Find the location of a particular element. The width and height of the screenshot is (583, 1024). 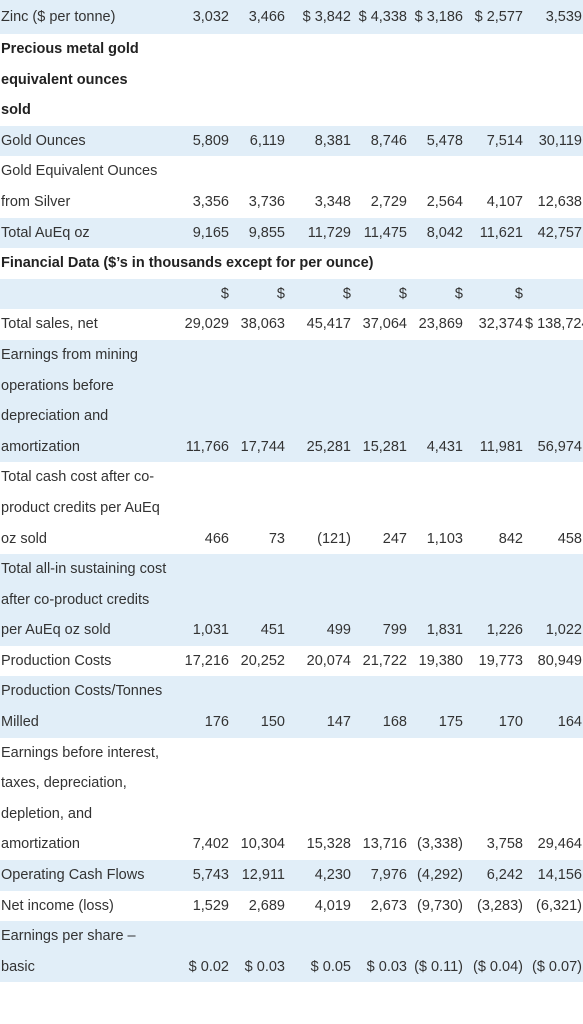

table-cell: (121) is located at coordinates (319, 508).